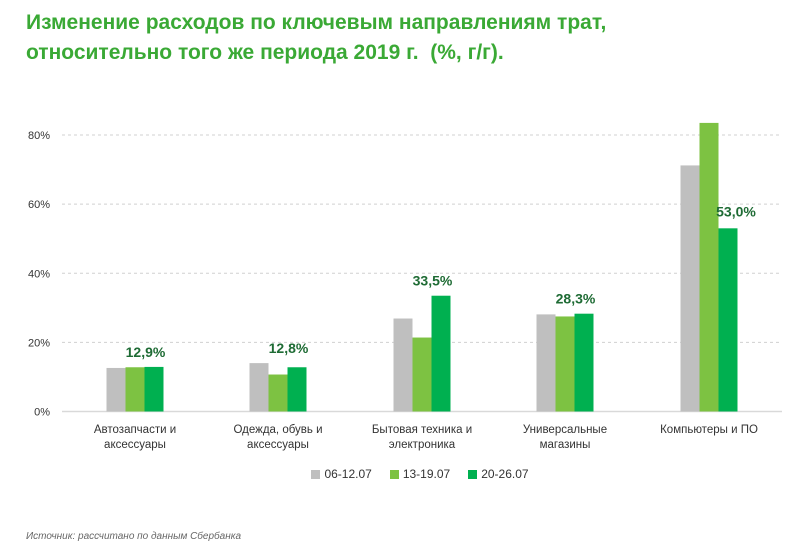 The height and width of the screenshot is (551, 800). I want to click on legend-item: 20-26.07, so click(498, 474).